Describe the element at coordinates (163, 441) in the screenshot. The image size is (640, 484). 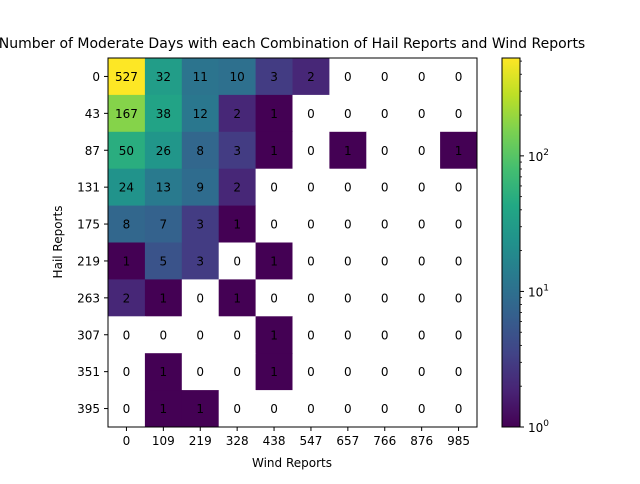
I see `x-tick-label: 109` at that location.